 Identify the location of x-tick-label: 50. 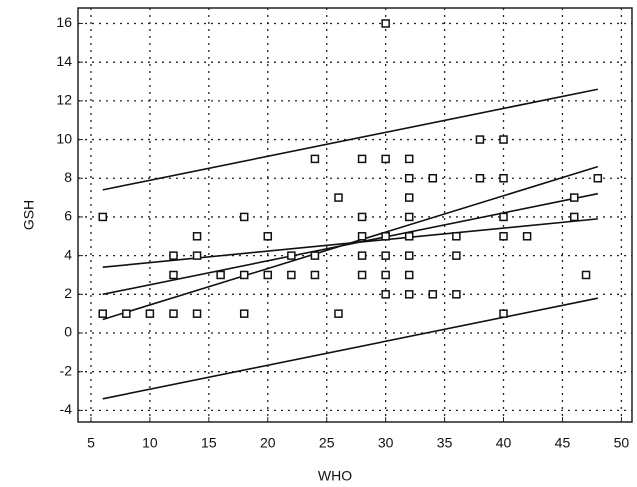
(622, 443).